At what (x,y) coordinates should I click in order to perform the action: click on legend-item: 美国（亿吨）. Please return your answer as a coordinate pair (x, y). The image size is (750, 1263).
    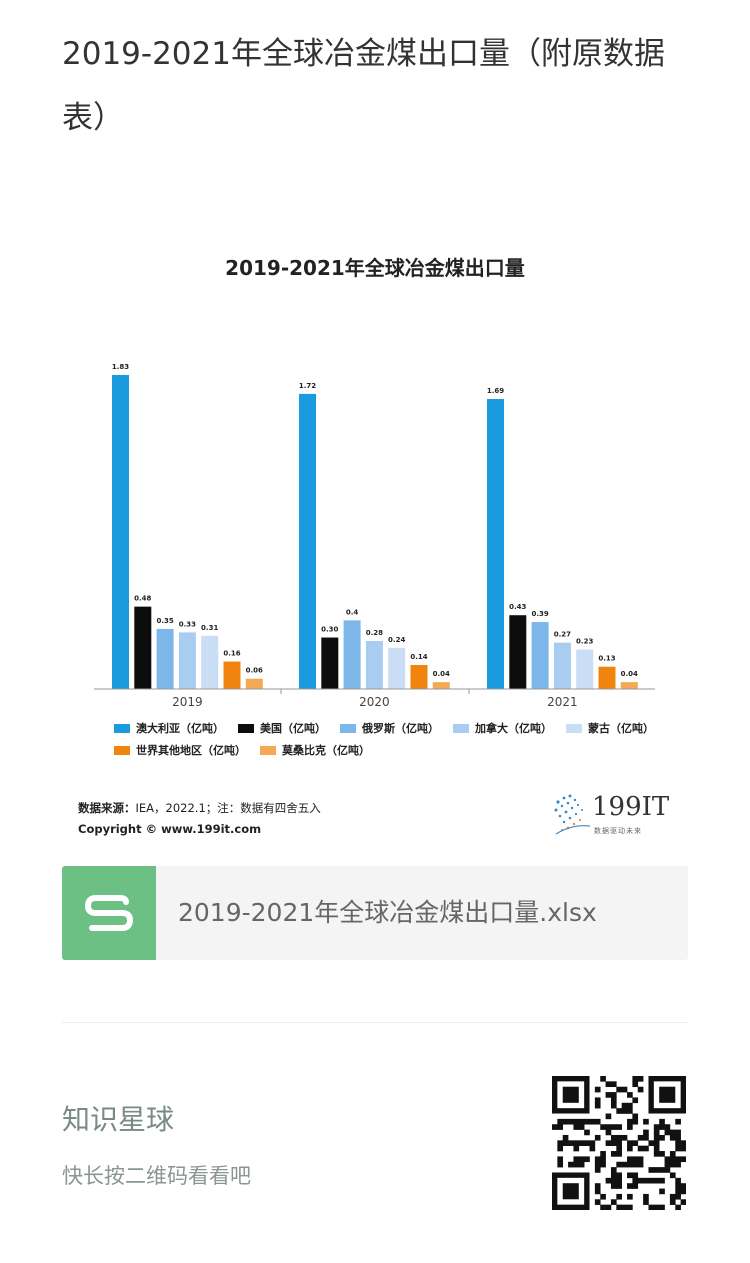
    Looking at the image, I should click on (282, 728).